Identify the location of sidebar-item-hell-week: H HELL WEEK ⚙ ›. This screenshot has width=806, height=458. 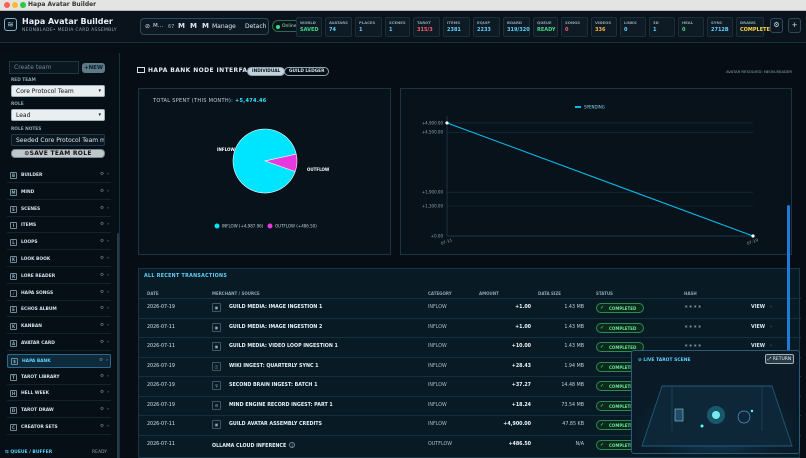
(59, 394).